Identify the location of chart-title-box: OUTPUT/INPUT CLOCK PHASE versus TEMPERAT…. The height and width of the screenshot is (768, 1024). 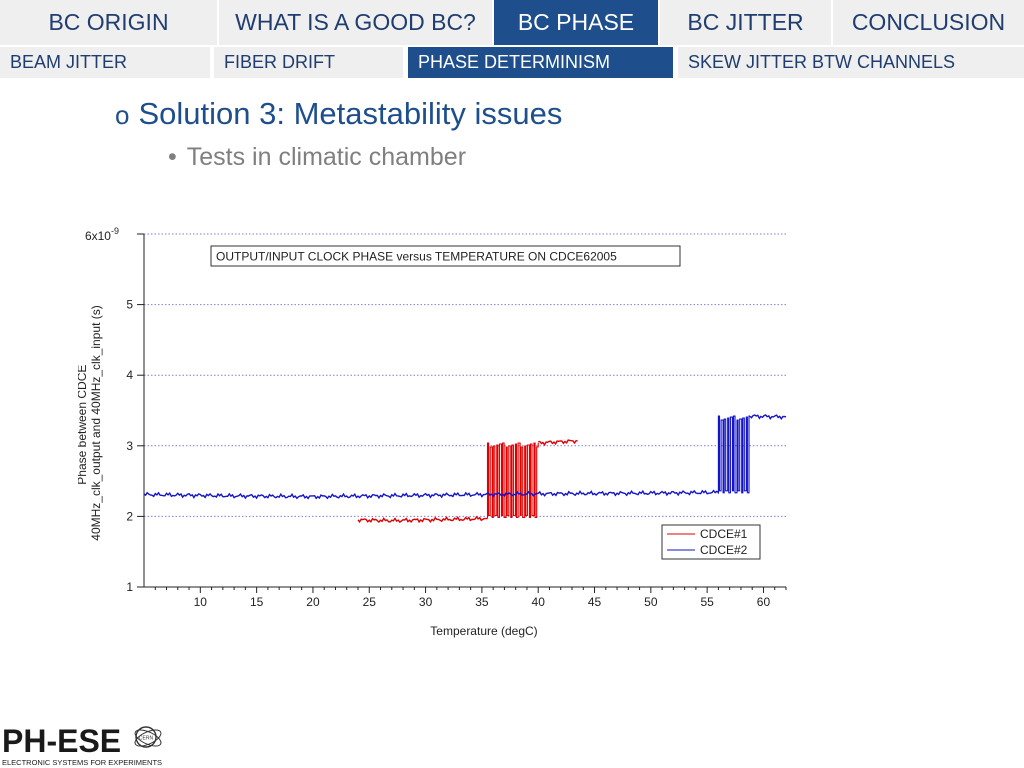
(445, 256).